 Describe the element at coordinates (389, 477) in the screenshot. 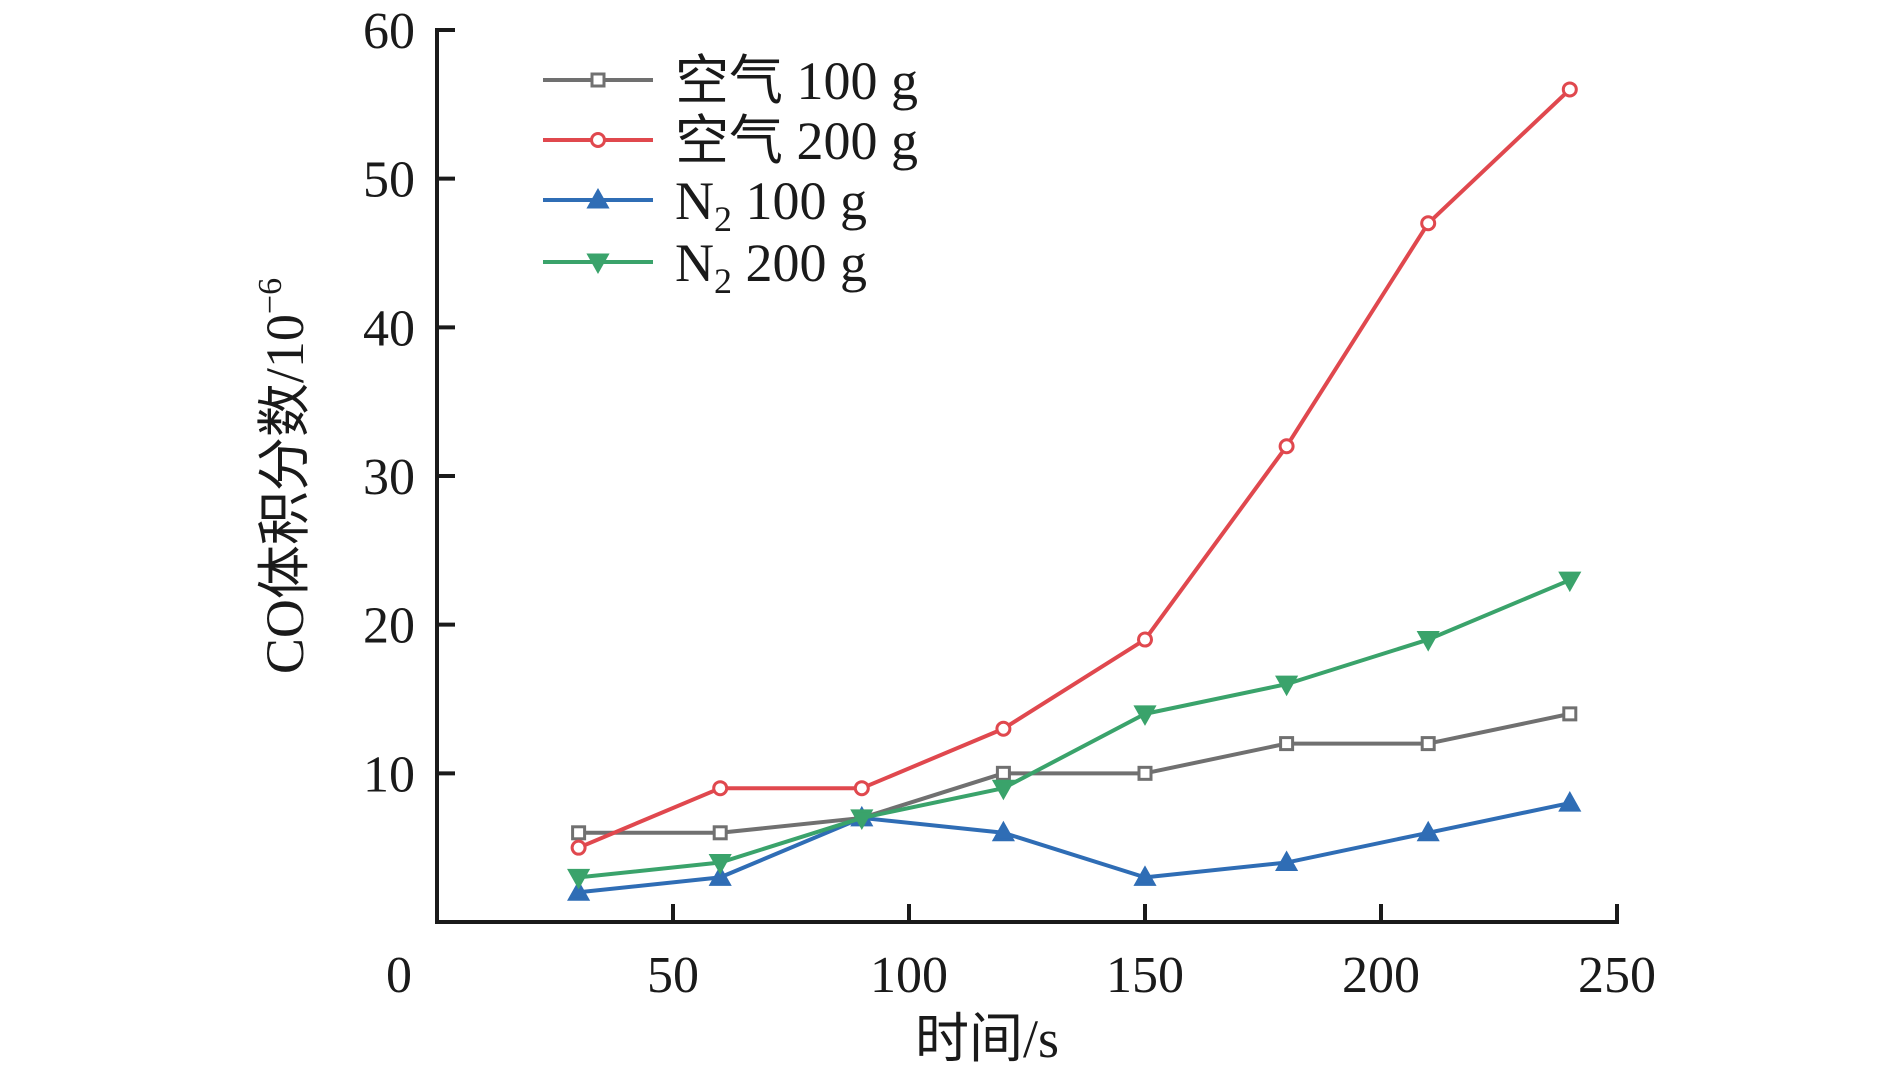

I see `y-tick-label: 30` at that location.